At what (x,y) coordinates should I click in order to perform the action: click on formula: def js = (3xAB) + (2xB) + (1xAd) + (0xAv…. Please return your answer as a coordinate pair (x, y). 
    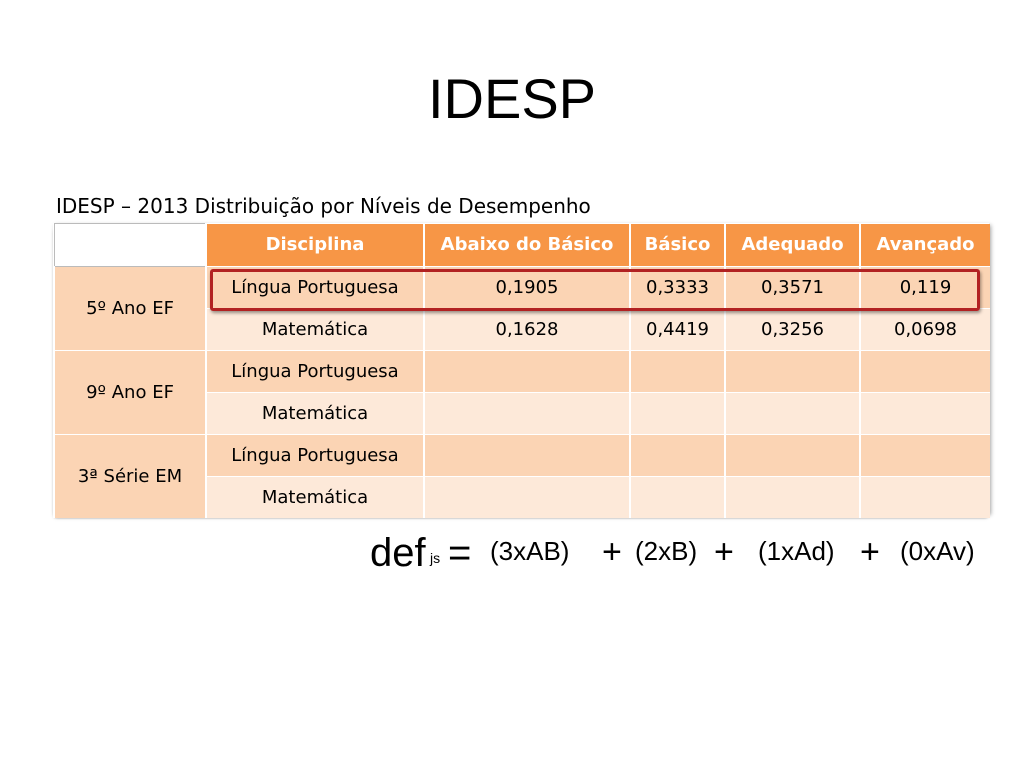
    Looking at the image, I should click on (690, 558).